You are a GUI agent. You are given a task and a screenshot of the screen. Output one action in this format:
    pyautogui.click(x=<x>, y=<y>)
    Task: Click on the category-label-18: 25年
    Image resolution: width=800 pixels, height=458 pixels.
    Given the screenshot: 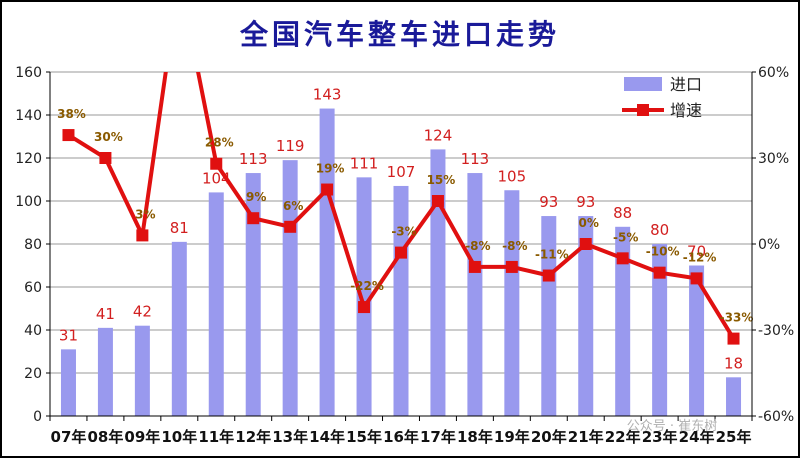 What is the action you would take?
    pyautogui.click(x=734, y=437)
    